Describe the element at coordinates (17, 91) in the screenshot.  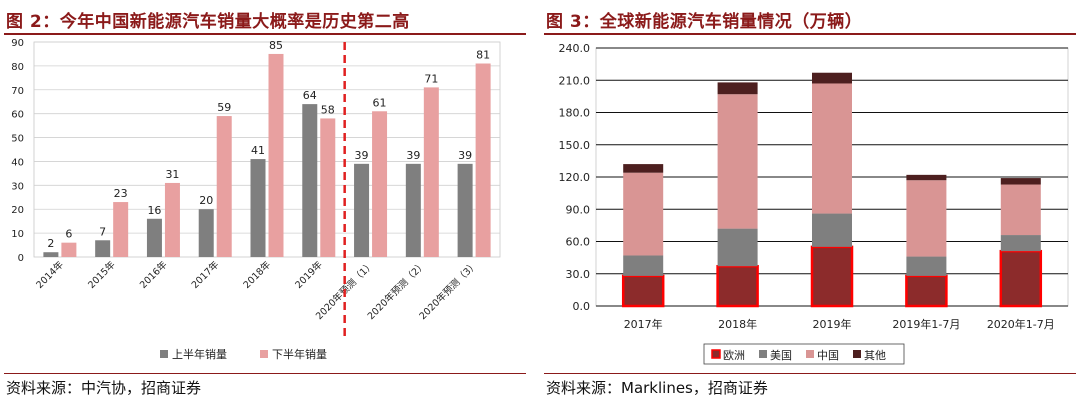
I see `y-tick-label: 70` at that location.